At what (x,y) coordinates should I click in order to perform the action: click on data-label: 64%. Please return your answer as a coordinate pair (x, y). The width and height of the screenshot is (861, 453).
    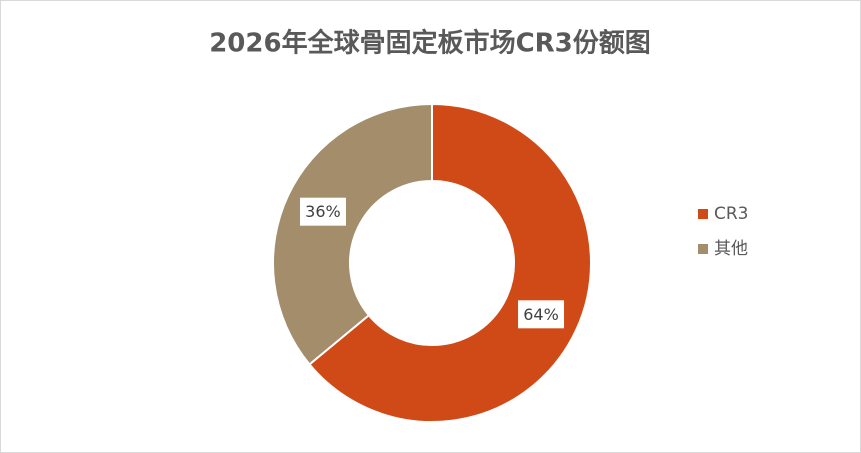
    Looking at the image, I should click on (541, 314).